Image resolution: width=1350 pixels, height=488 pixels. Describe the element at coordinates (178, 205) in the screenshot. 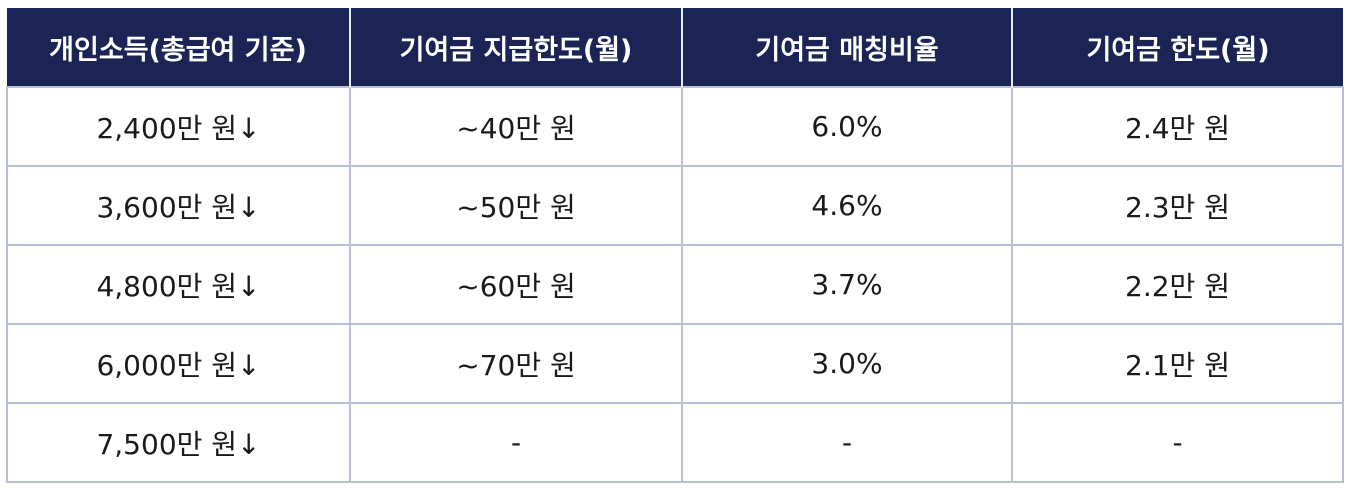

I see `table-cell: 3,600만 원↓` at that location.